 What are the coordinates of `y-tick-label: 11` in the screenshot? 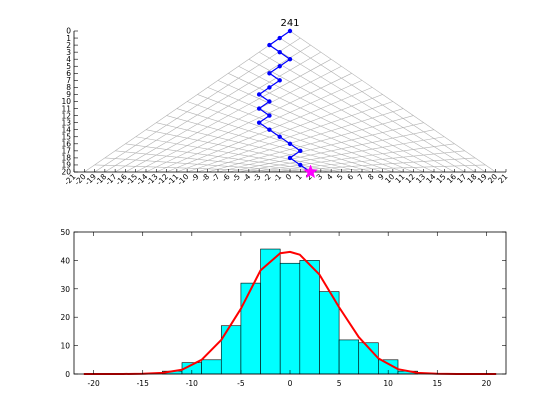 It's located at (66, 108).